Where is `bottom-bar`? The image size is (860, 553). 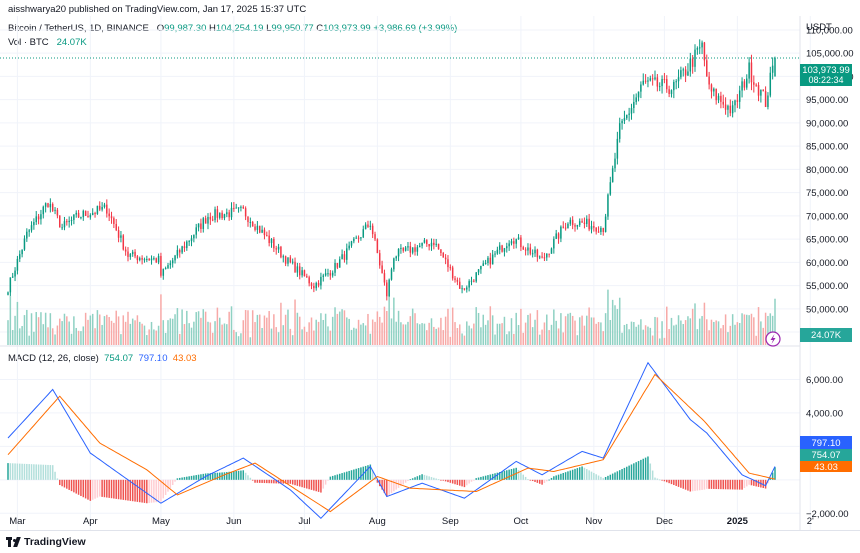 bottom-bar is located at coordinates (430, 541).